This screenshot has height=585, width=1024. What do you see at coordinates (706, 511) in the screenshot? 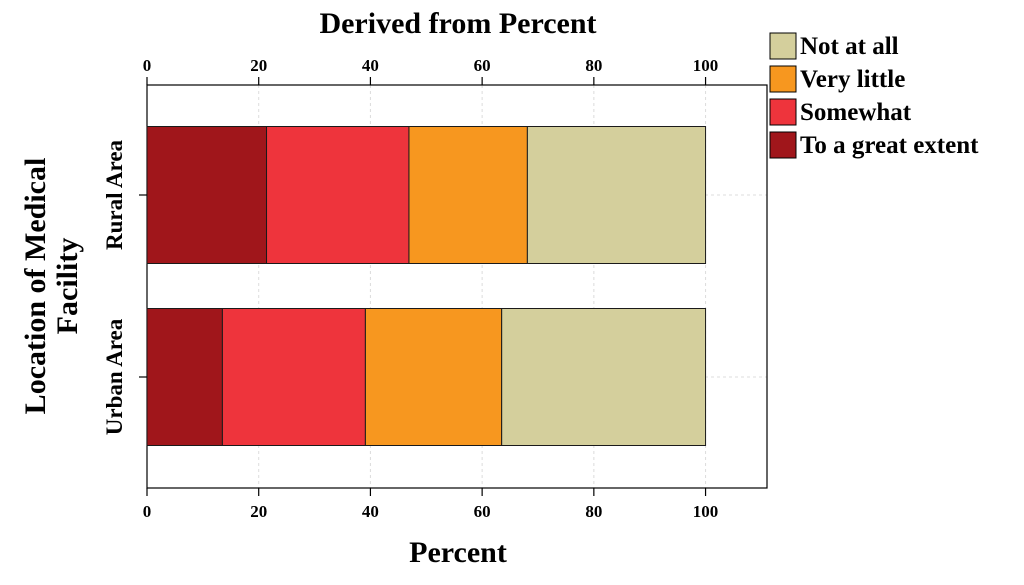
I see `x-tick-label: 100` at bounding box center [706, 511].